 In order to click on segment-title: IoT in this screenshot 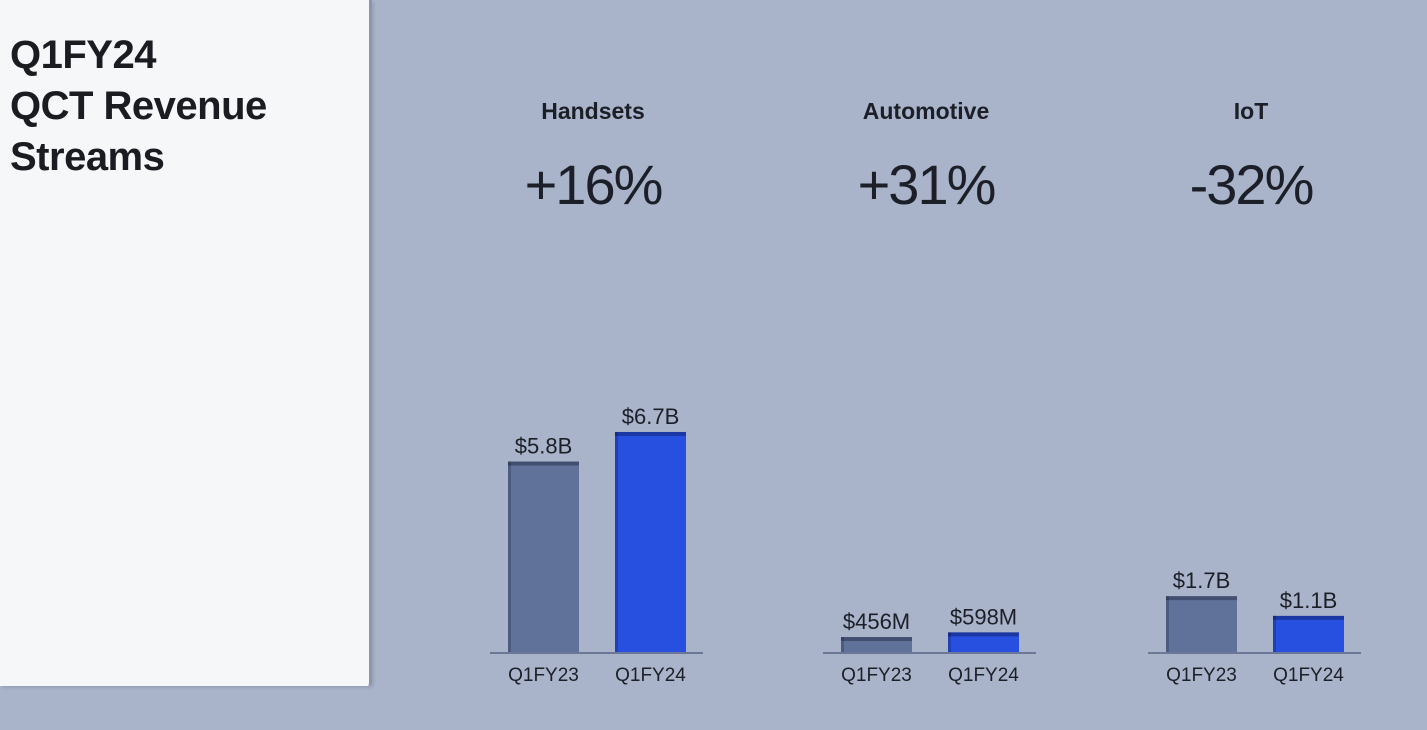, I will do `click(1251, 111)`.